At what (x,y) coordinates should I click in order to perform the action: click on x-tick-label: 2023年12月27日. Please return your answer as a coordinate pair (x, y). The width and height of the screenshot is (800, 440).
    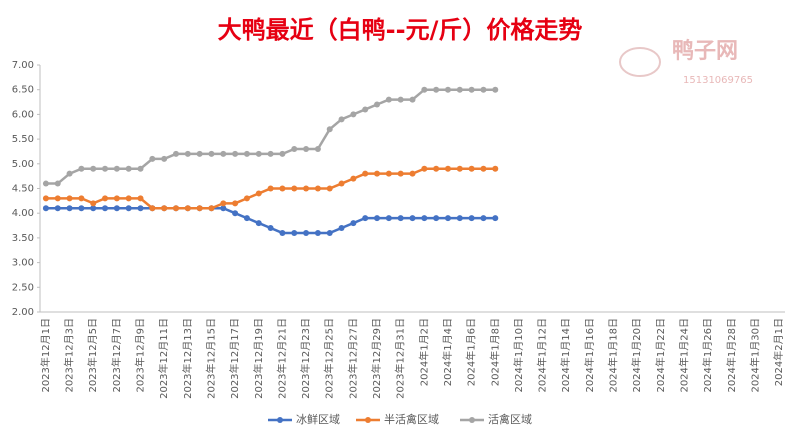
    Looking at the image, I should click on (352, 358).